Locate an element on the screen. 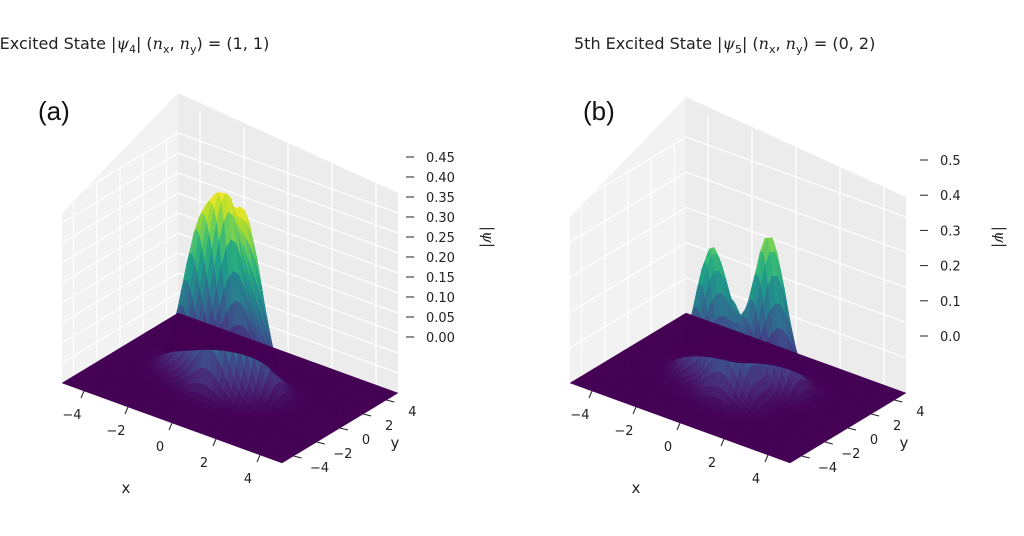 Image resolution: width=1024 pixels, height=536 pixels. z-tick-label-a: 0.05 is located at coordinates (440, 318).